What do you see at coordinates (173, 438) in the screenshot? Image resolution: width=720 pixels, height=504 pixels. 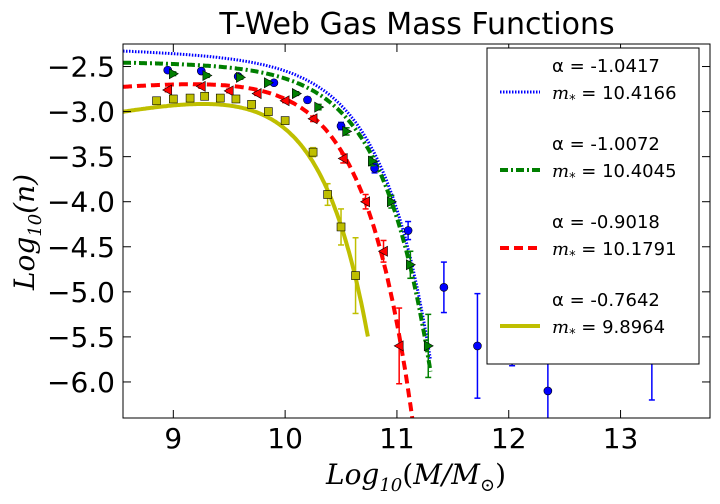 I see `x-tick-label: 9` at bounding box center [173, 438].